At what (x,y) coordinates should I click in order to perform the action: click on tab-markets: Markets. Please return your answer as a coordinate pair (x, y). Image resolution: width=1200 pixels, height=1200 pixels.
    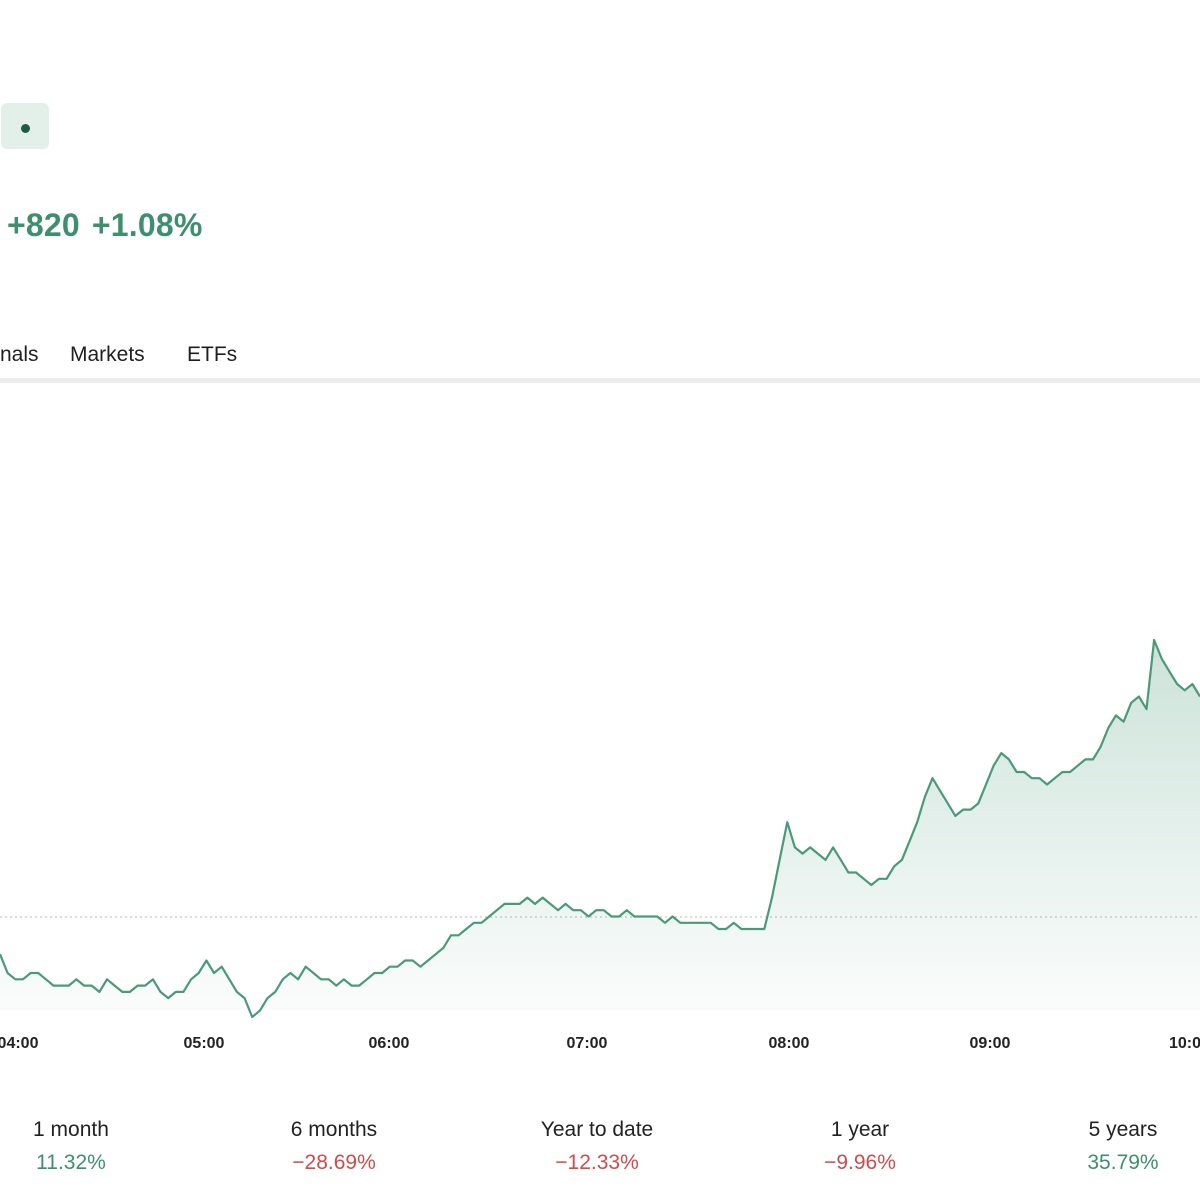
    Looking at the image, I should click on (107, 354).